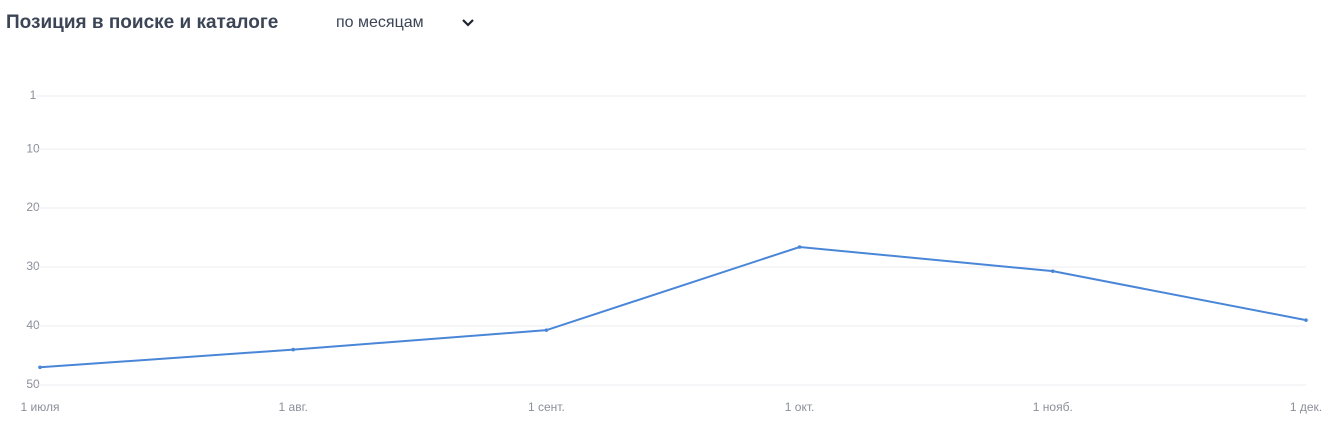 This screenshot has height=442, width=1340. I want to click on y-tick-label: 10, so click(33, 148).